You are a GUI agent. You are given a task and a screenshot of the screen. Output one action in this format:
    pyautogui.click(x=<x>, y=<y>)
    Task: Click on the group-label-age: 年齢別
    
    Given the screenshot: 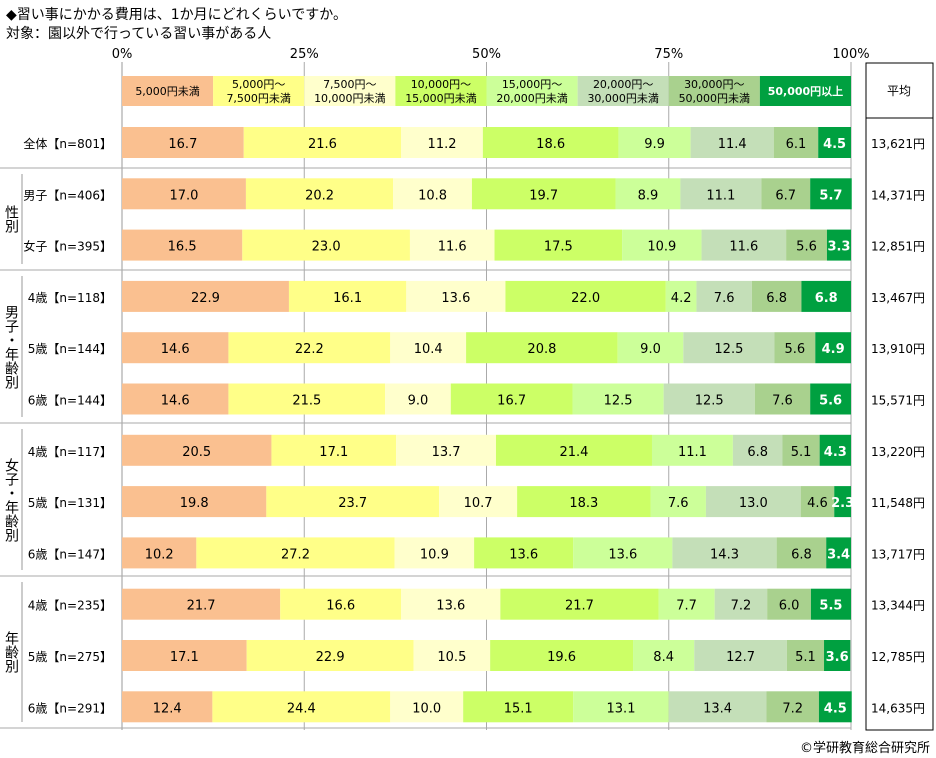 What is the action you would take?
    pyautogui.click(x=11, y=652)
    